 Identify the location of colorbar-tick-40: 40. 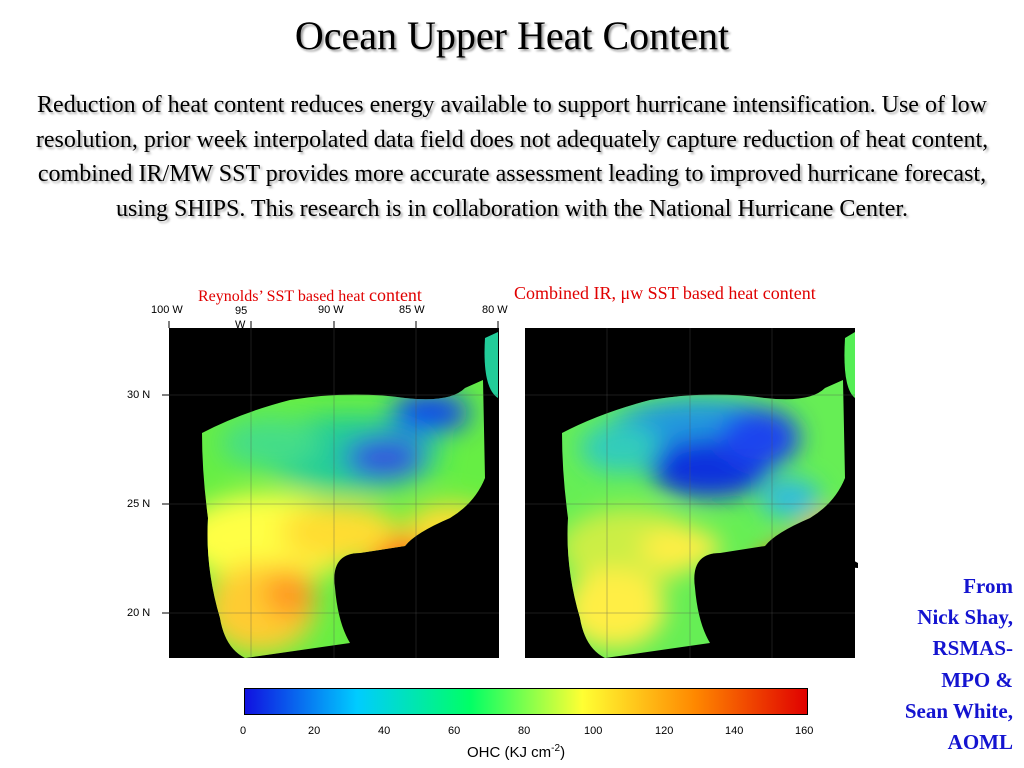
(384, 731).